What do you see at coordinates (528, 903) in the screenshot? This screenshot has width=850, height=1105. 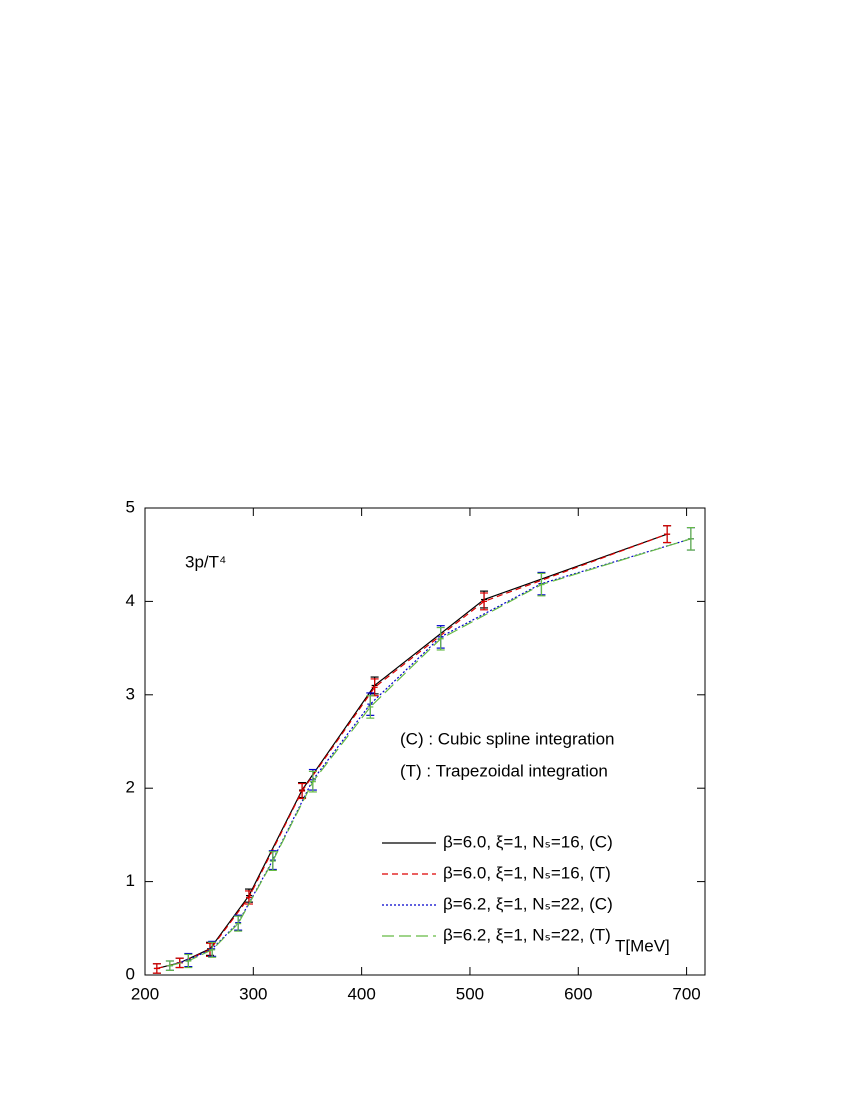 I see `legend-label: β=6.2, ξ=1, Nₛ=22, (C)` at bounding box center [528, 903].